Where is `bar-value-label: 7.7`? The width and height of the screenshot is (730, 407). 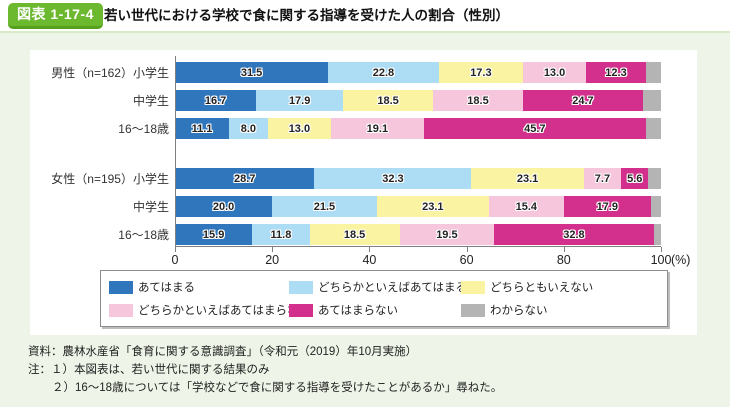
bar-value-label: 7.7 is located at coordinates (602, 178).